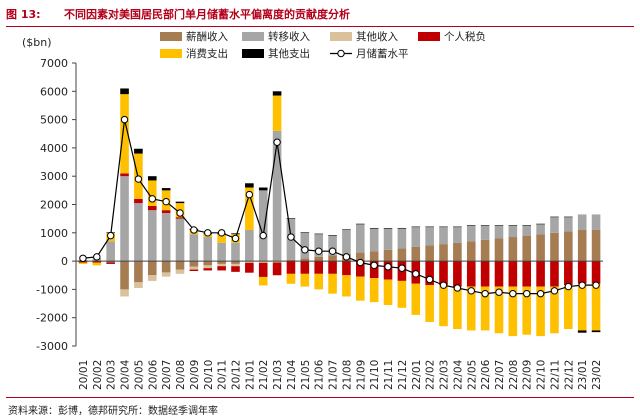  Describe the element at coordinates (113, 411) in the screenshot. I see `source-note: 资料来源：彭博，德邦研究所：数据经季调年率` at that location.